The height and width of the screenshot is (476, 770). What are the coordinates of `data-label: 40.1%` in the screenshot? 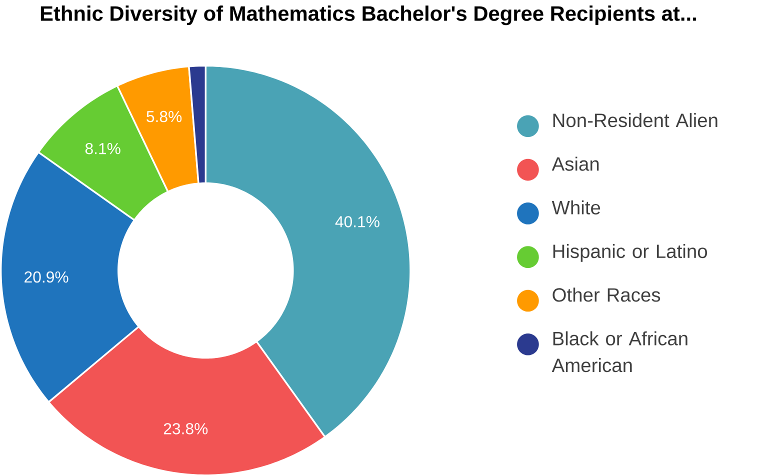 It's located at (357, 222).